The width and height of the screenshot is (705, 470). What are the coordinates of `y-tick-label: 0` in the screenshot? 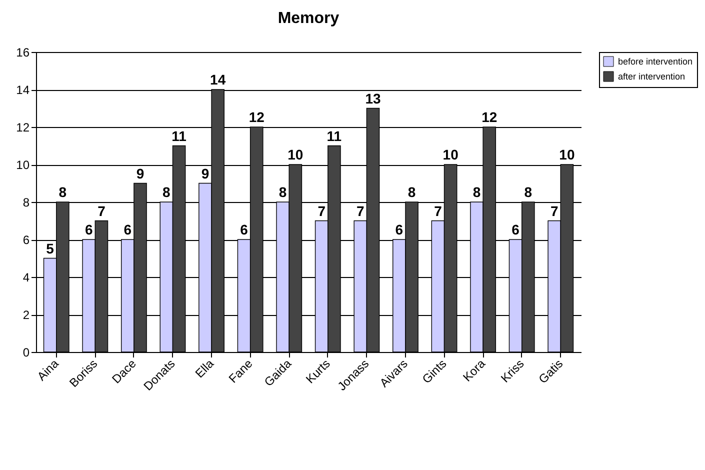 It's located at (26, 353).